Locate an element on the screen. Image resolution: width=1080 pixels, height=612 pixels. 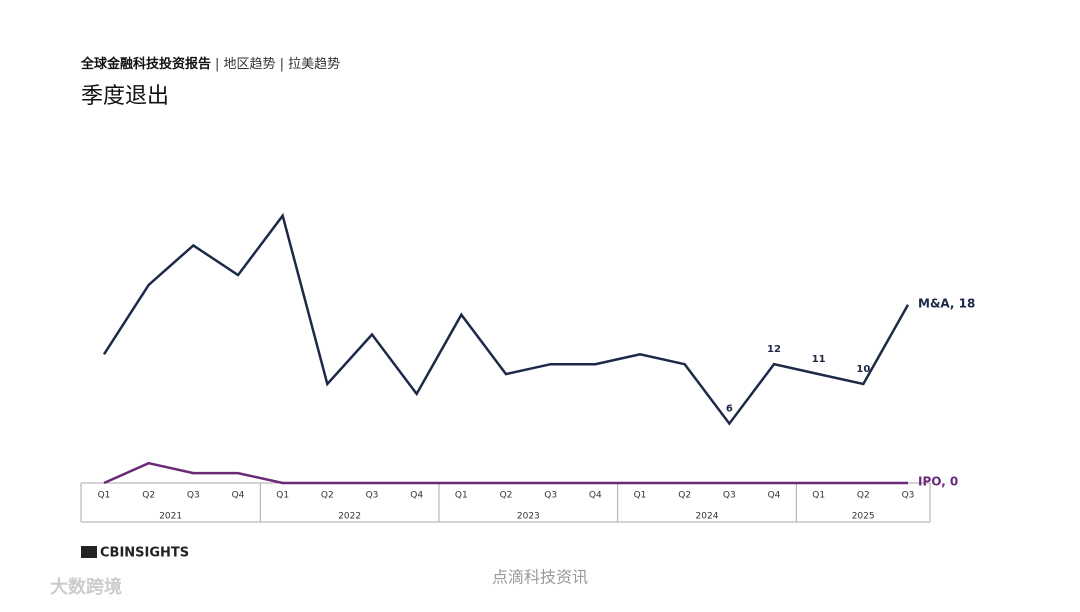
logo-icon is located at coordinates (89, 552).